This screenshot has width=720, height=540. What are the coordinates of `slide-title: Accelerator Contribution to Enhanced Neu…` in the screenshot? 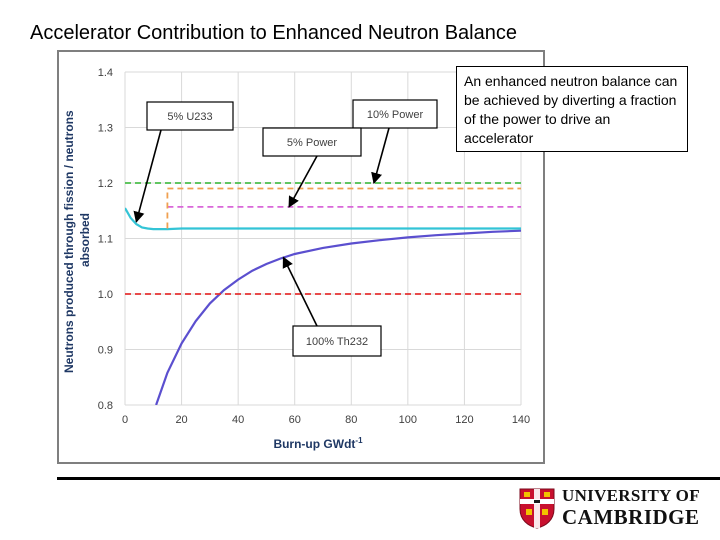 It's located at (273, 33).